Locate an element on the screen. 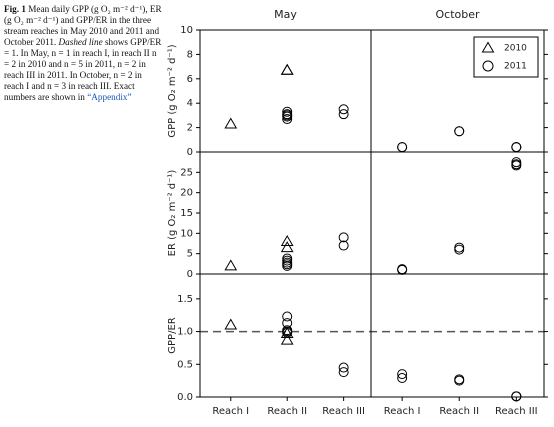 This screenshot has height=427, width=554. y-tick-label: 20 is located at coordinates (186, 193).